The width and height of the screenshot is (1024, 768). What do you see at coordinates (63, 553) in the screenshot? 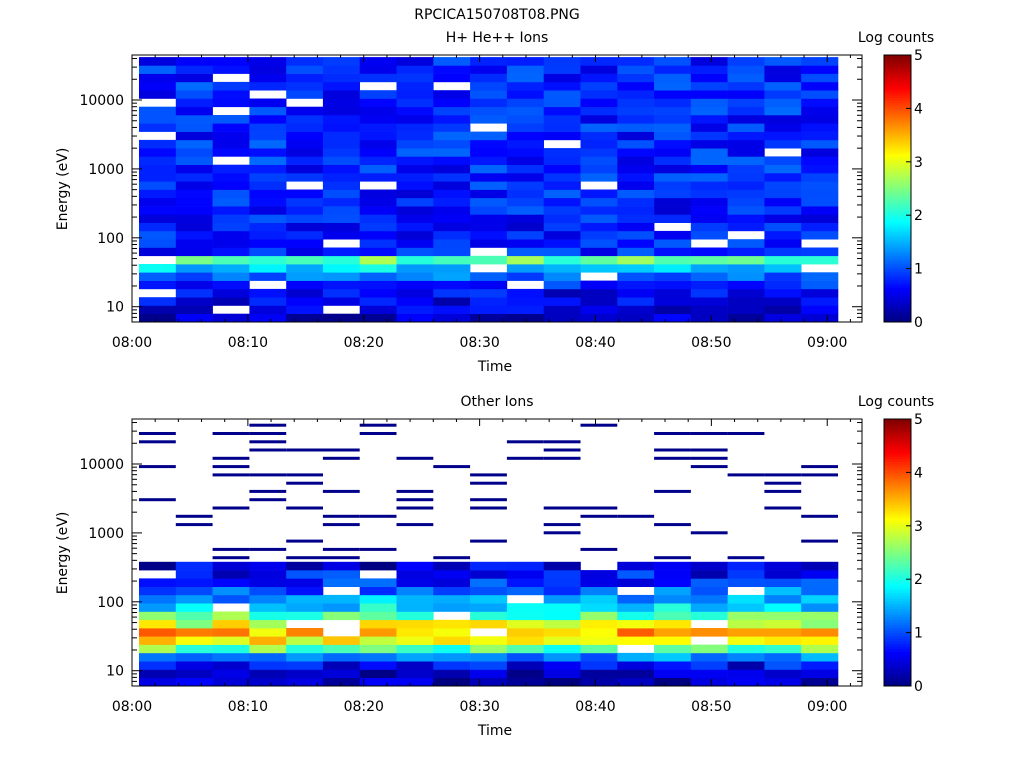
I see `y-axis-label: Energy (eV)` at bounding box center [63, 553].